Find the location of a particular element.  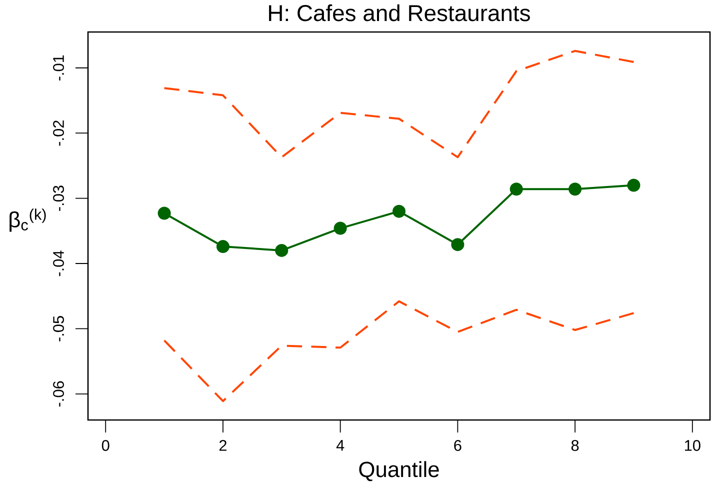

y-tick-label: -.04 is located at coordinates (58, 263).